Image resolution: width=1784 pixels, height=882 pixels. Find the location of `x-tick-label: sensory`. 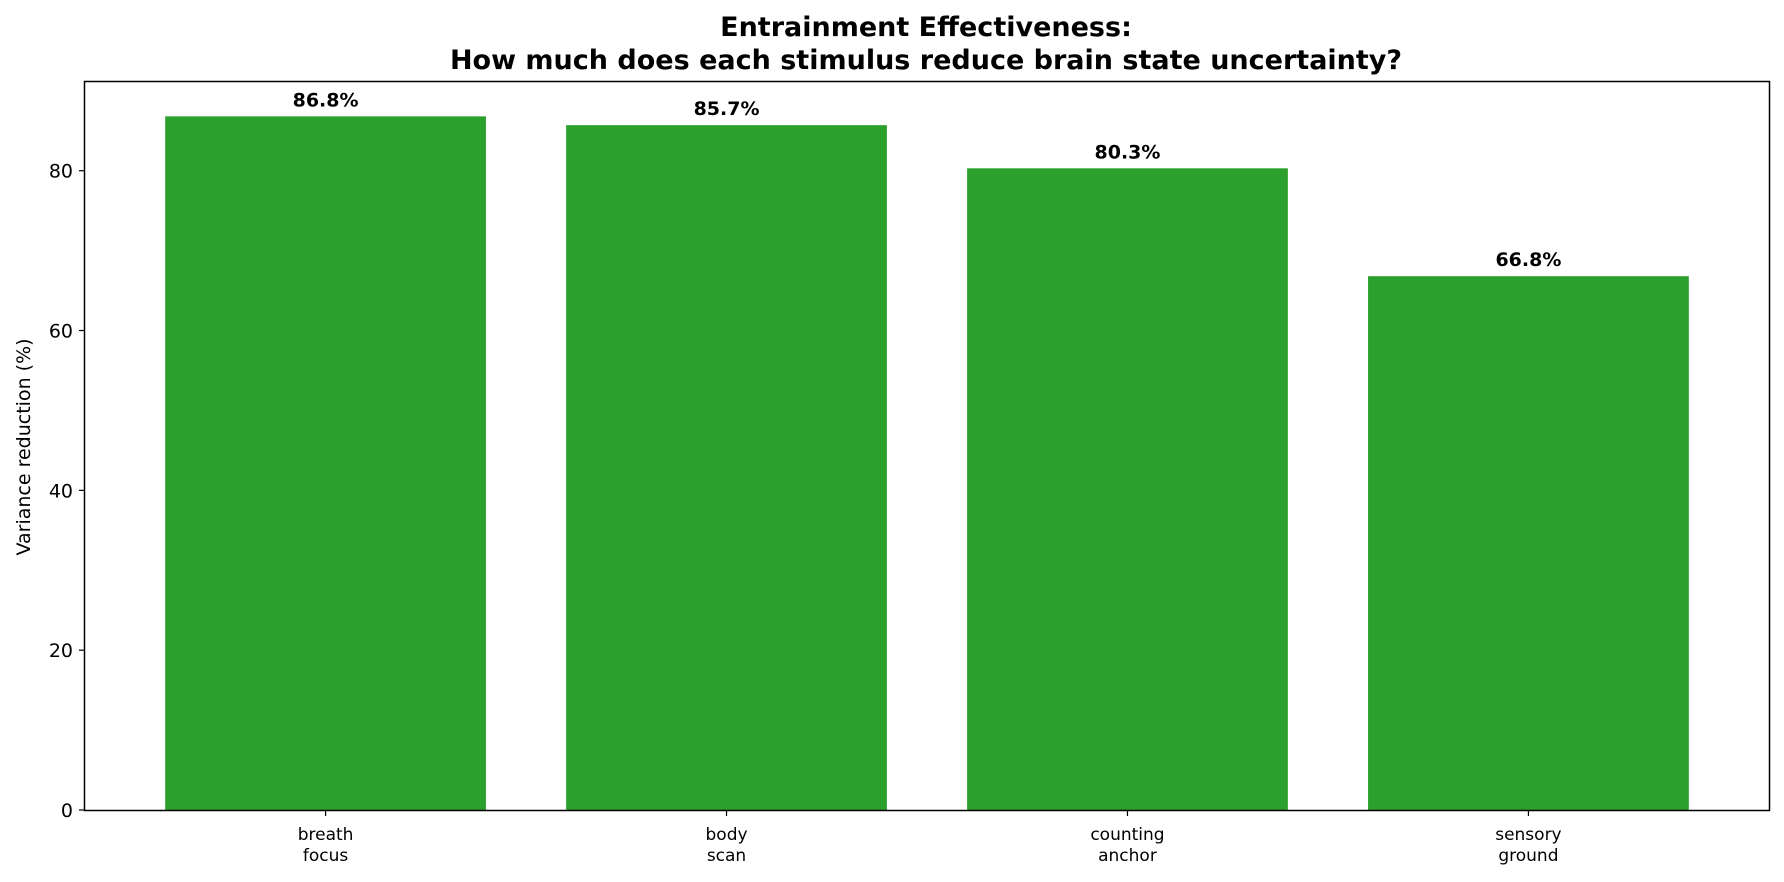

x-tick-label: sensory is located at coordinates (1528, 835).